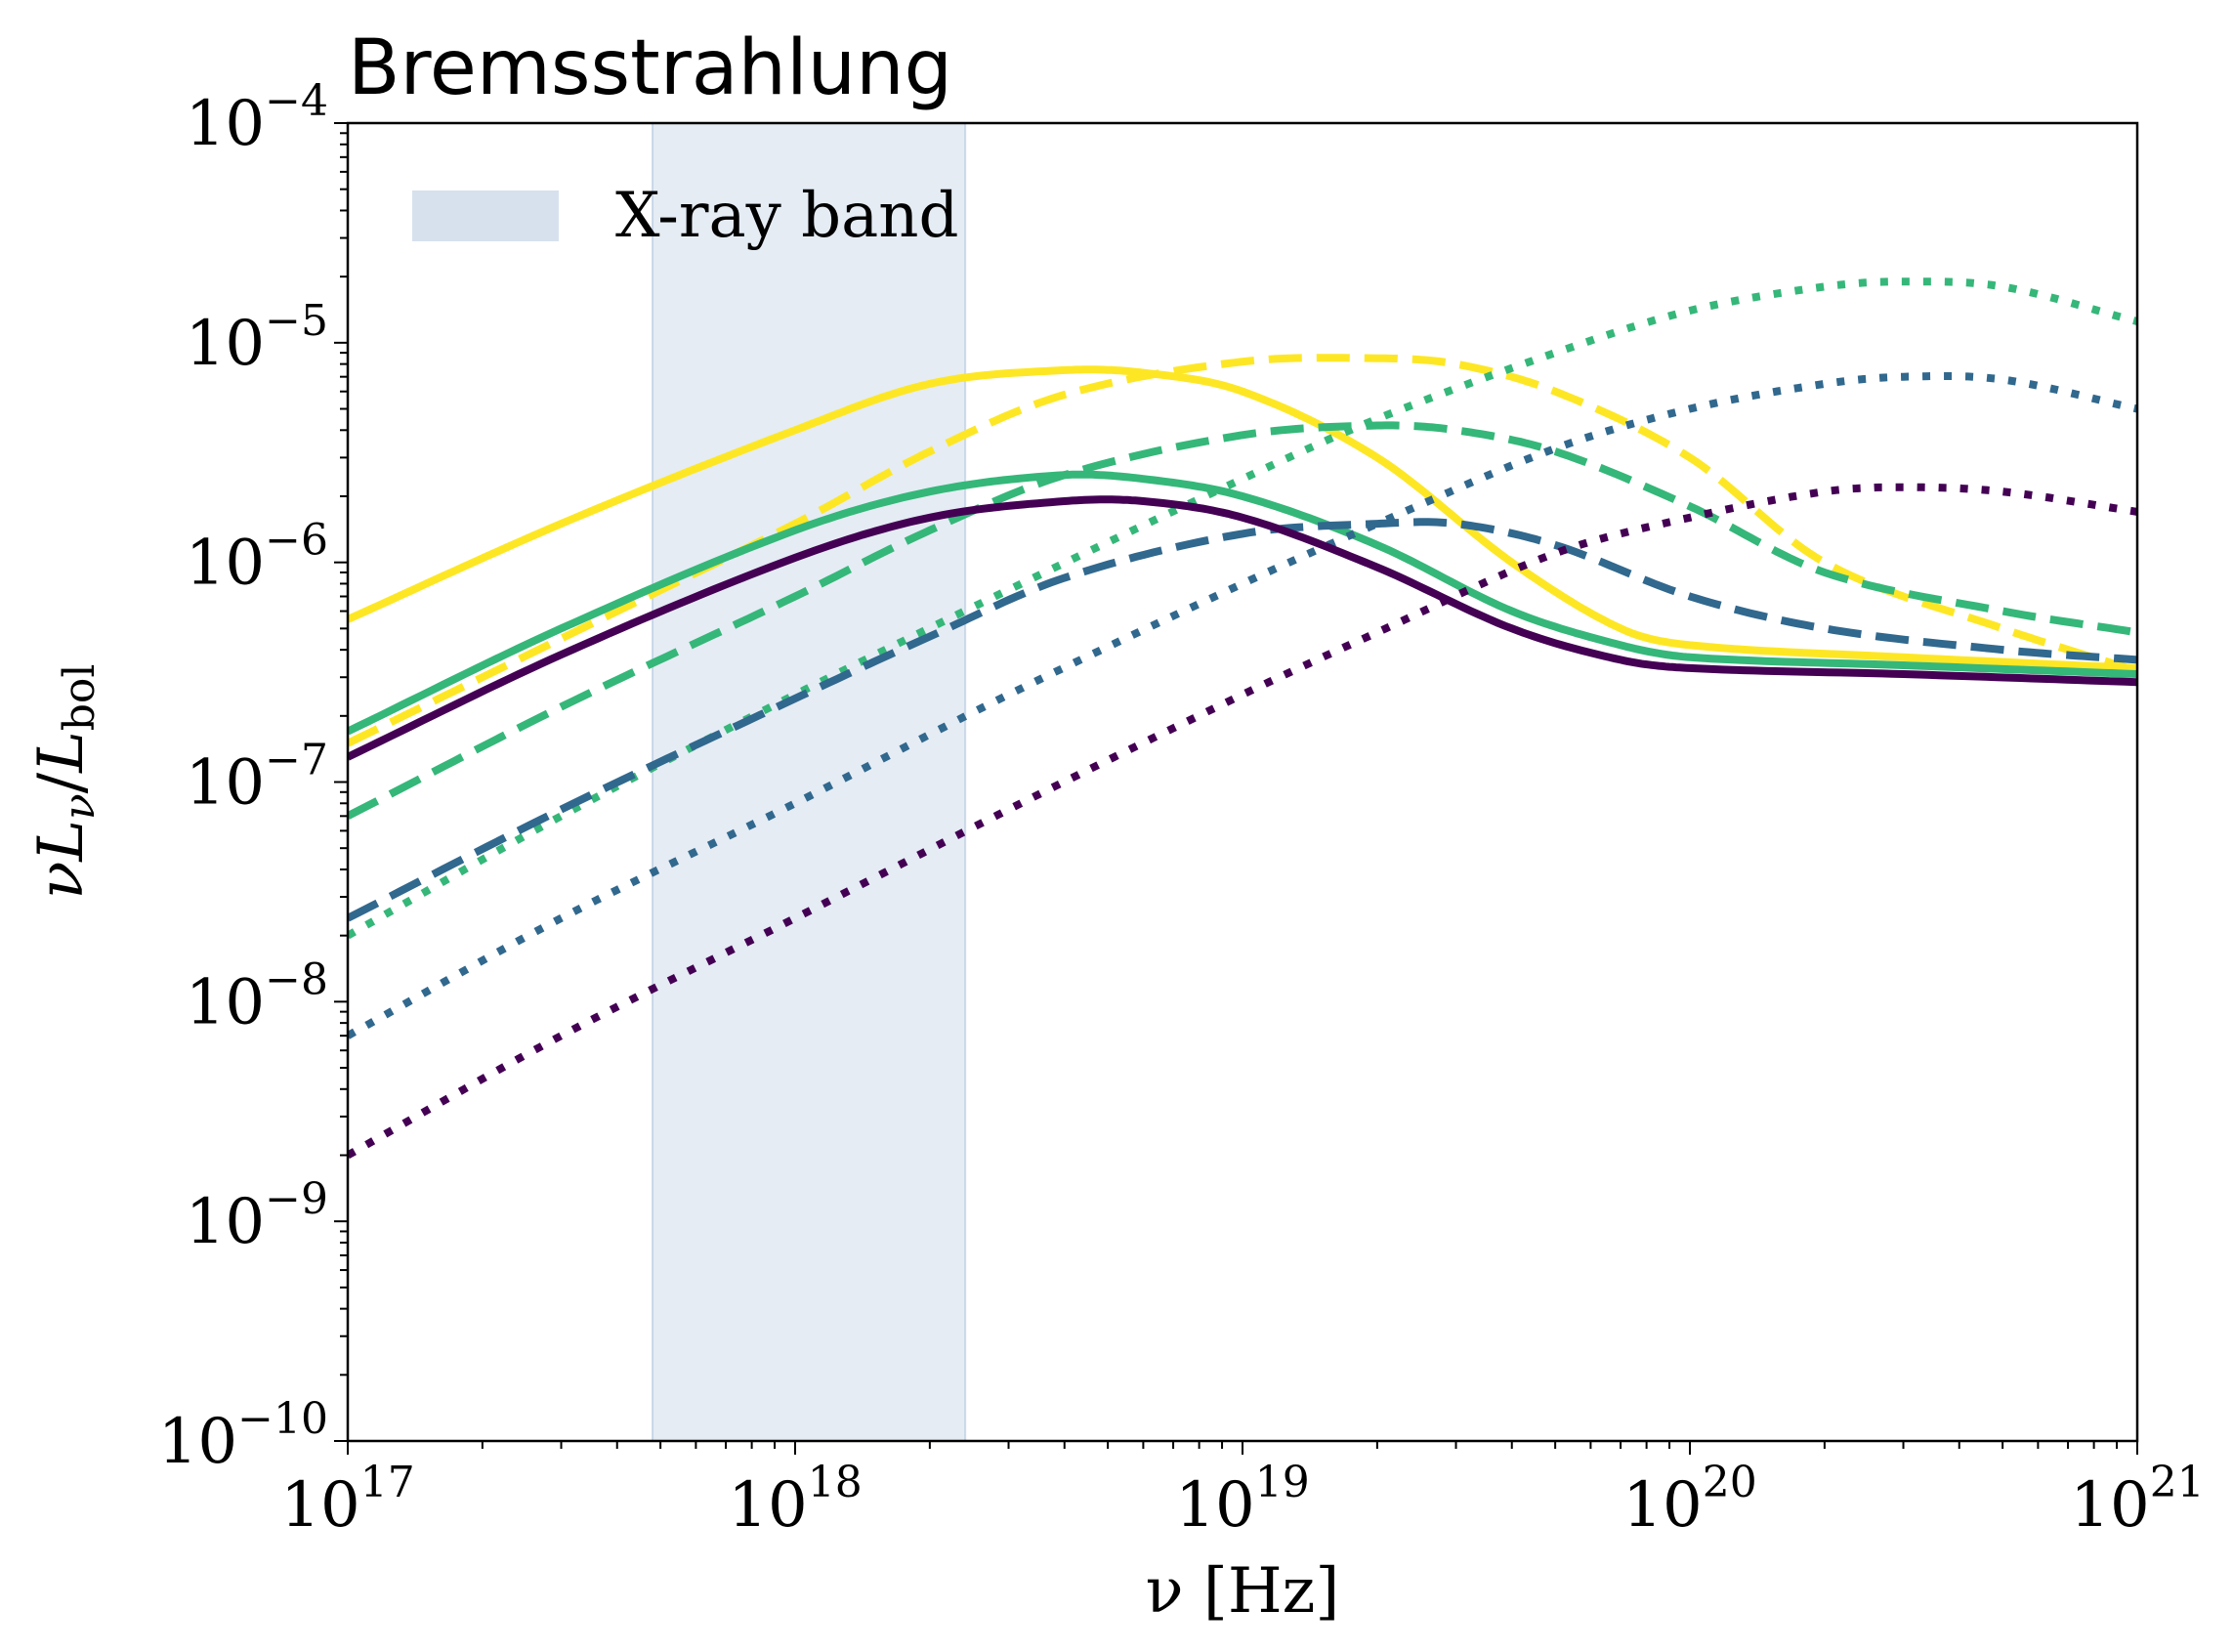  What do you see at coordinates (257, 118) in the screenshot?
I see `y-tick-label: 10⁻⁴` at bounding box center [257, 118].